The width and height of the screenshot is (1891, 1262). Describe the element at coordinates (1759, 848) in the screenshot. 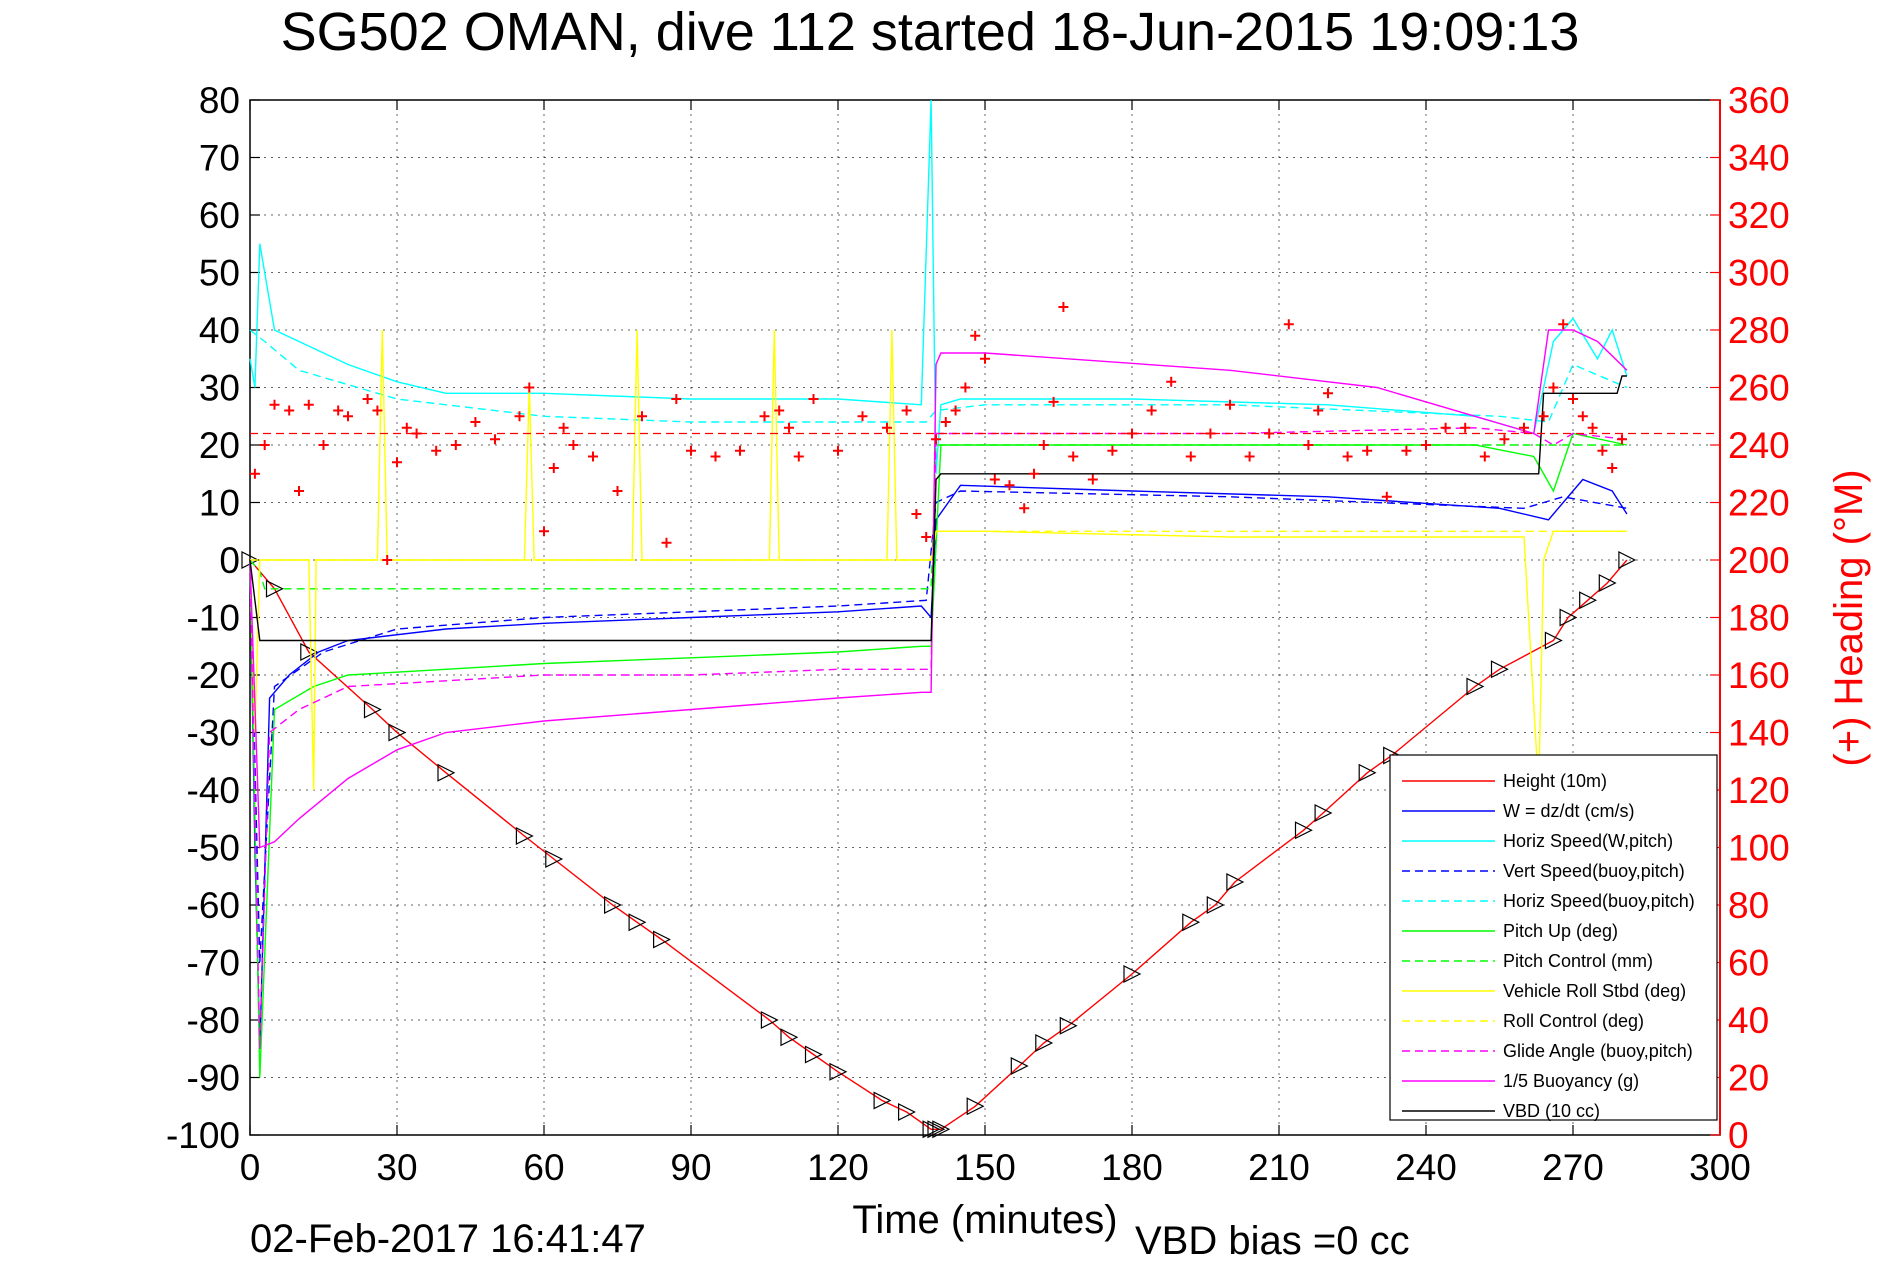

I see `y-right-tick-label: 100` at that location.